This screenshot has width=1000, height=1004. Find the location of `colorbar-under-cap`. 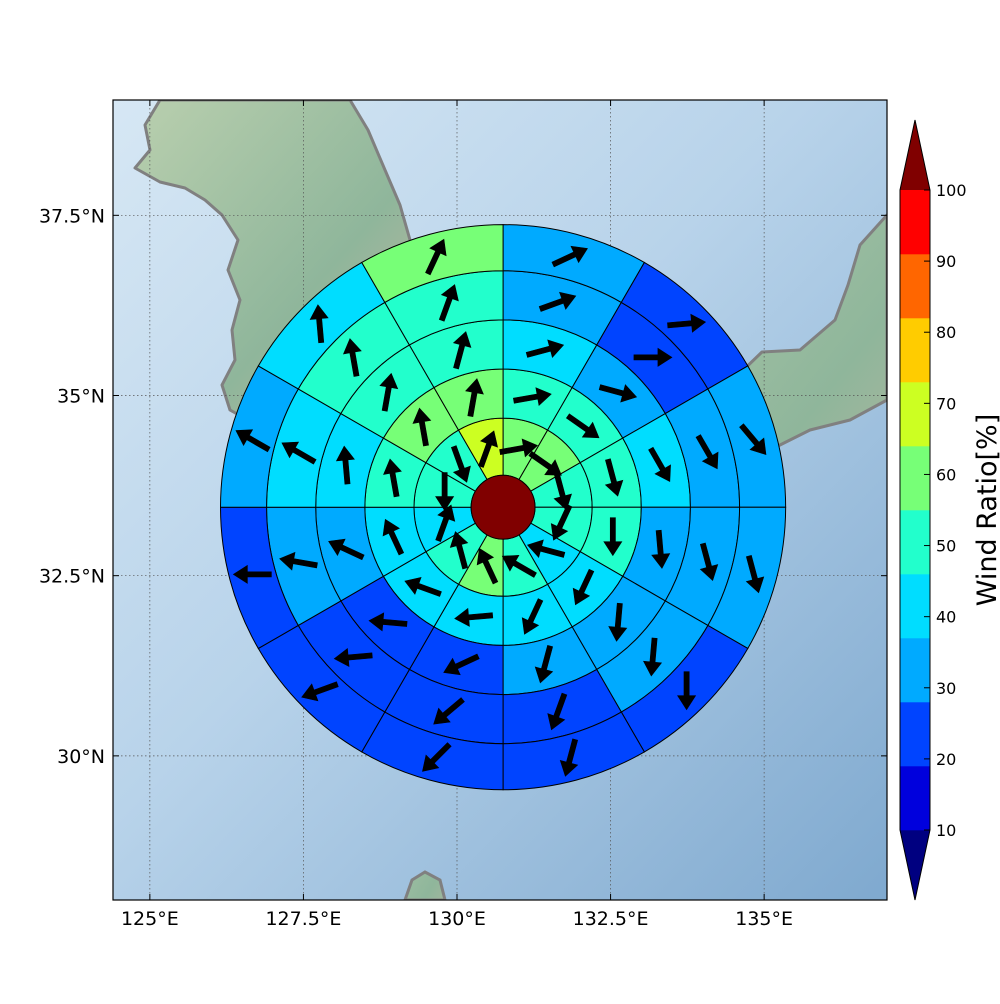

colorbar-under-cap is located at coordinates (915, 865).